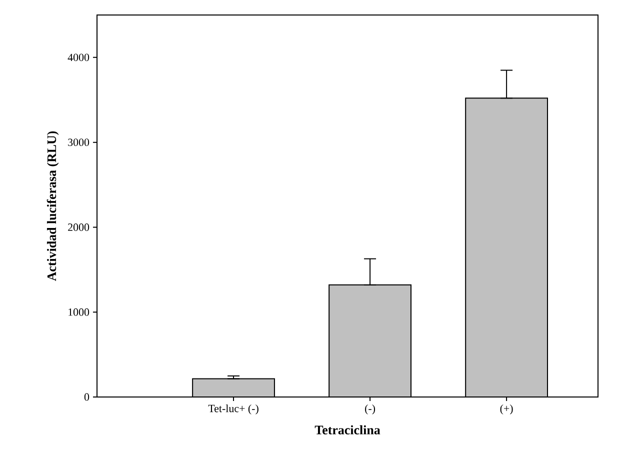 Image resolution: width=639 pixels, height=466 pixels. What do you see at coordinates (79, 142) in the screenshot?
I see `y-tick-label: 3000` at bounding box center [79, 142].